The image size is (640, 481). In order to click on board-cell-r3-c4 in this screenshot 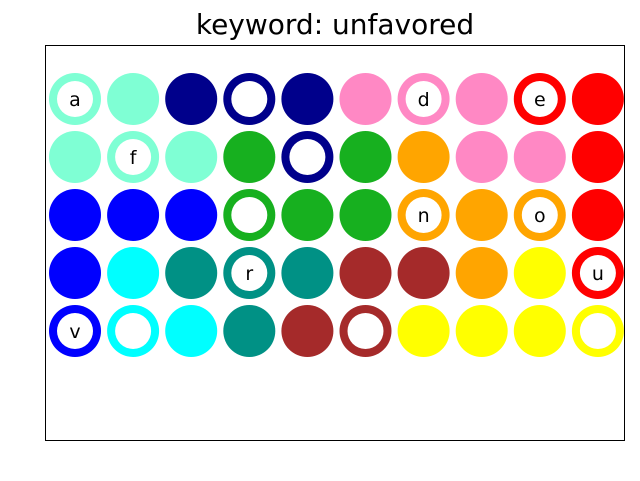, I will do `click(249, 215)`.